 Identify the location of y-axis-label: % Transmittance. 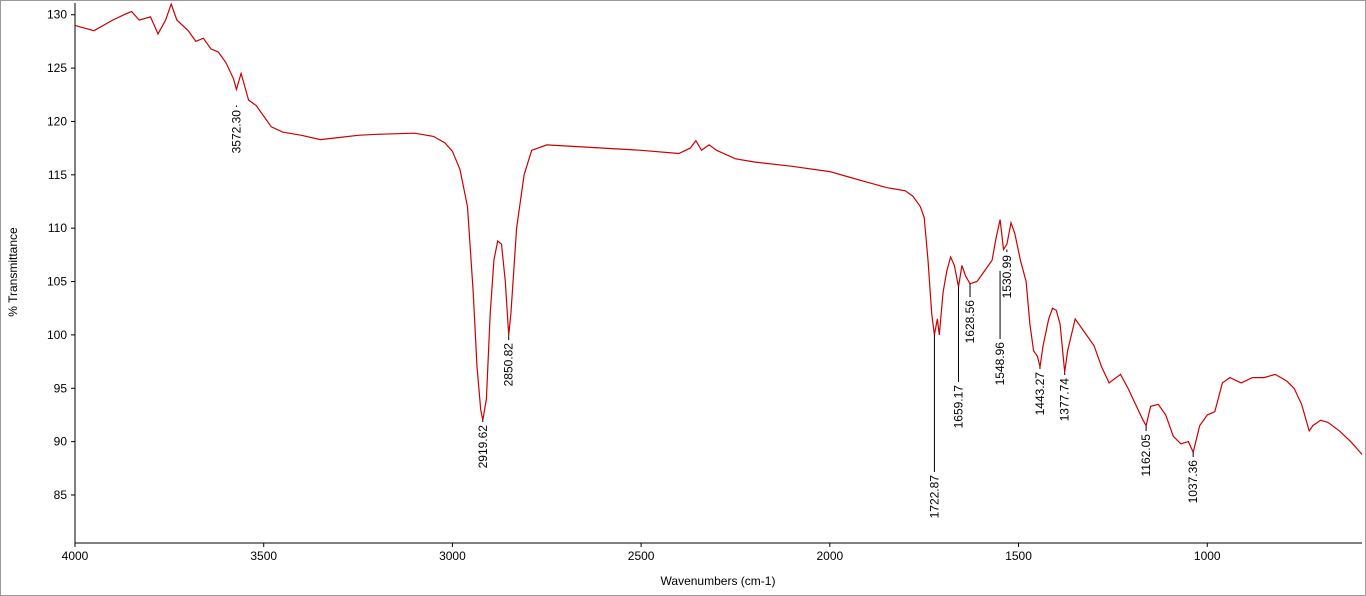
(13, 272).